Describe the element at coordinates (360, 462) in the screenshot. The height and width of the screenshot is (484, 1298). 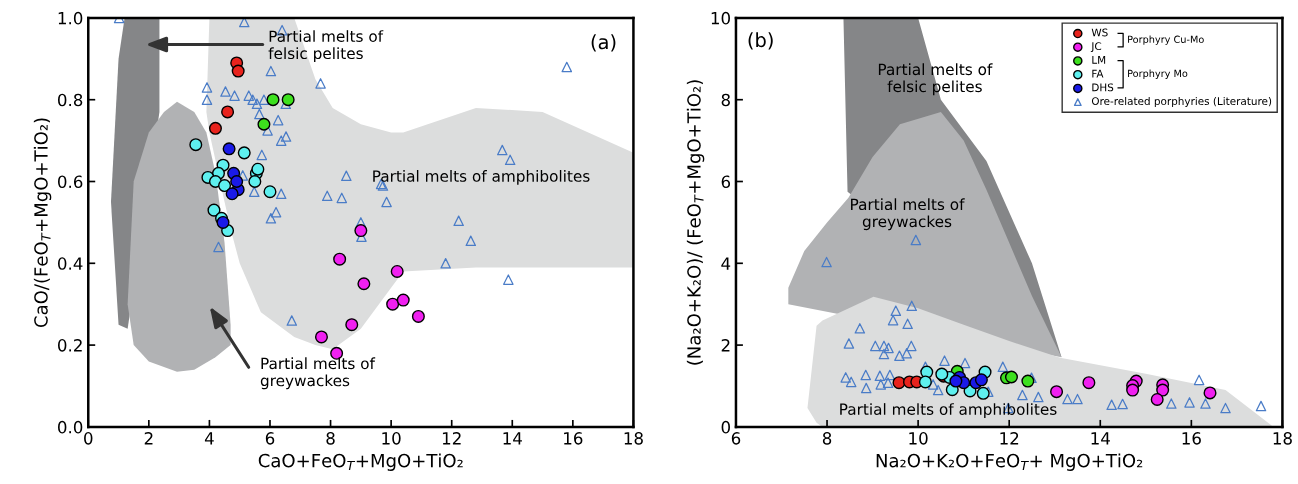
I see `x-axis-title: CaO+FeO$_{T}$+MgO+TiO₂` at that location.